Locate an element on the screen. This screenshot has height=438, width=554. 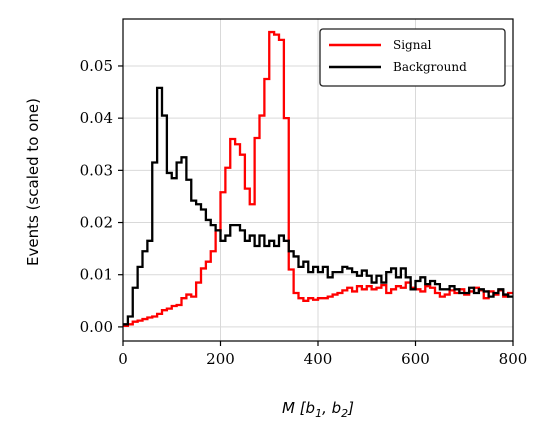
x-tick-label: 400 is located at coordinates (318, 359).